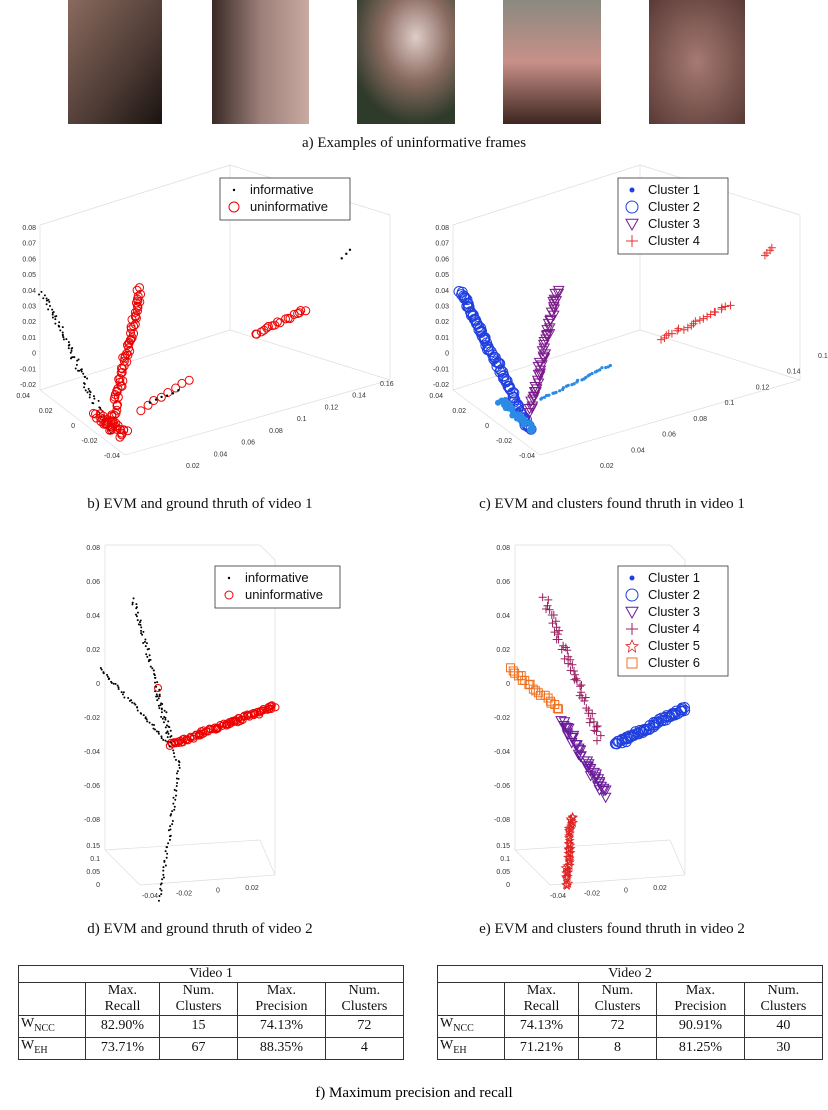 This screenshot has height=1110, width=828. Describe the element at coordinates (700, 1026) in the screenshot. I see `cell-text: 90.91%` at that location.